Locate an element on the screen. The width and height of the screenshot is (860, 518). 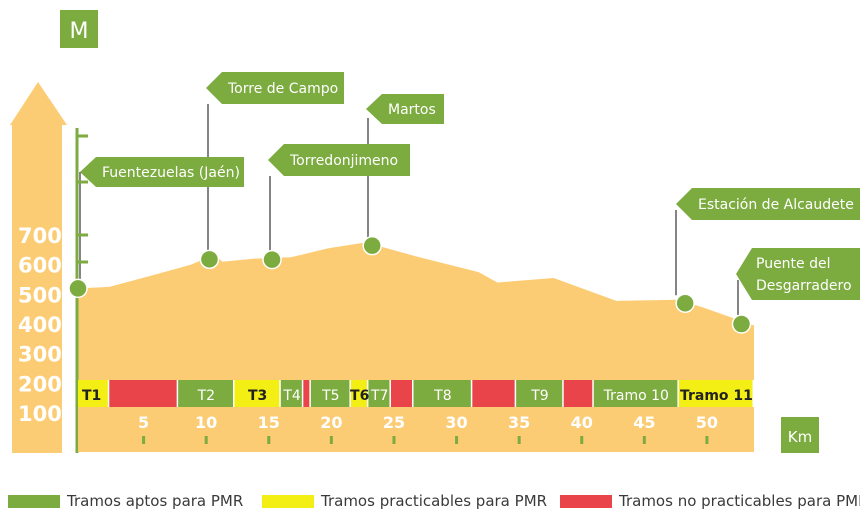
y-axis-arrow is located at coordinates (38, 267).